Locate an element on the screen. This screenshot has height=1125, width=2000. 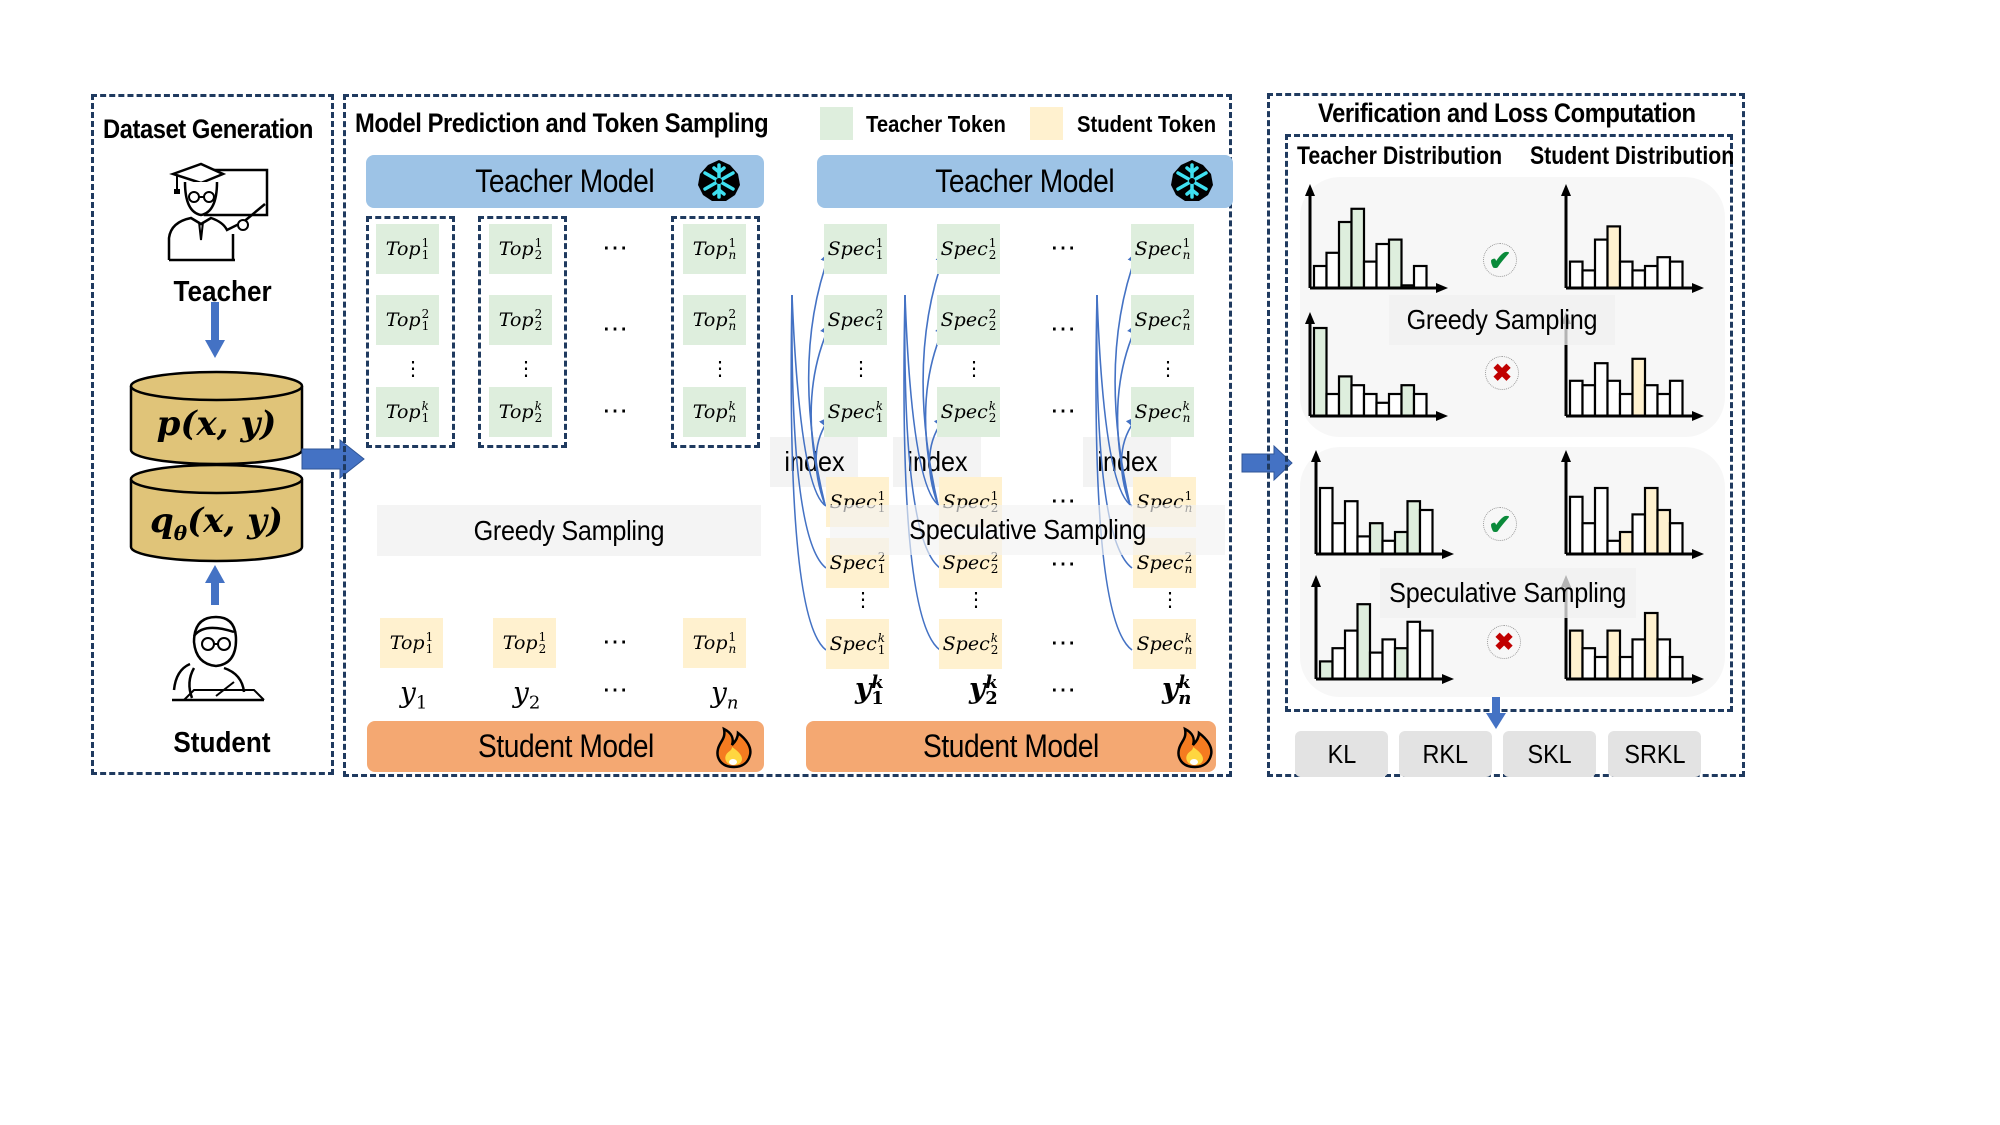
teacher-token-top-n-k: Top k n is located at coordinates (714, 412).